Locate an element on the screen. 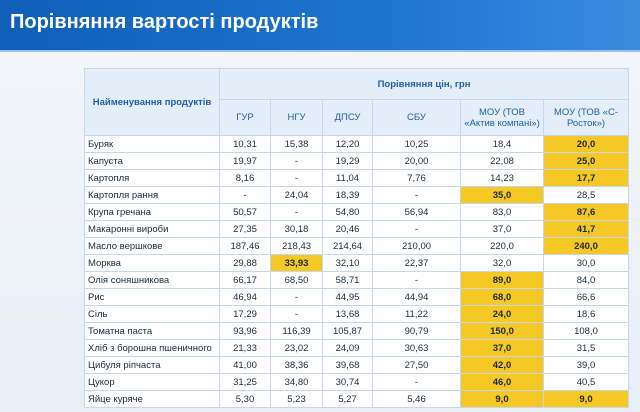 This screenshot has height=412, width=640. price-cell: 32,10 is located at coordinates (347, 263).